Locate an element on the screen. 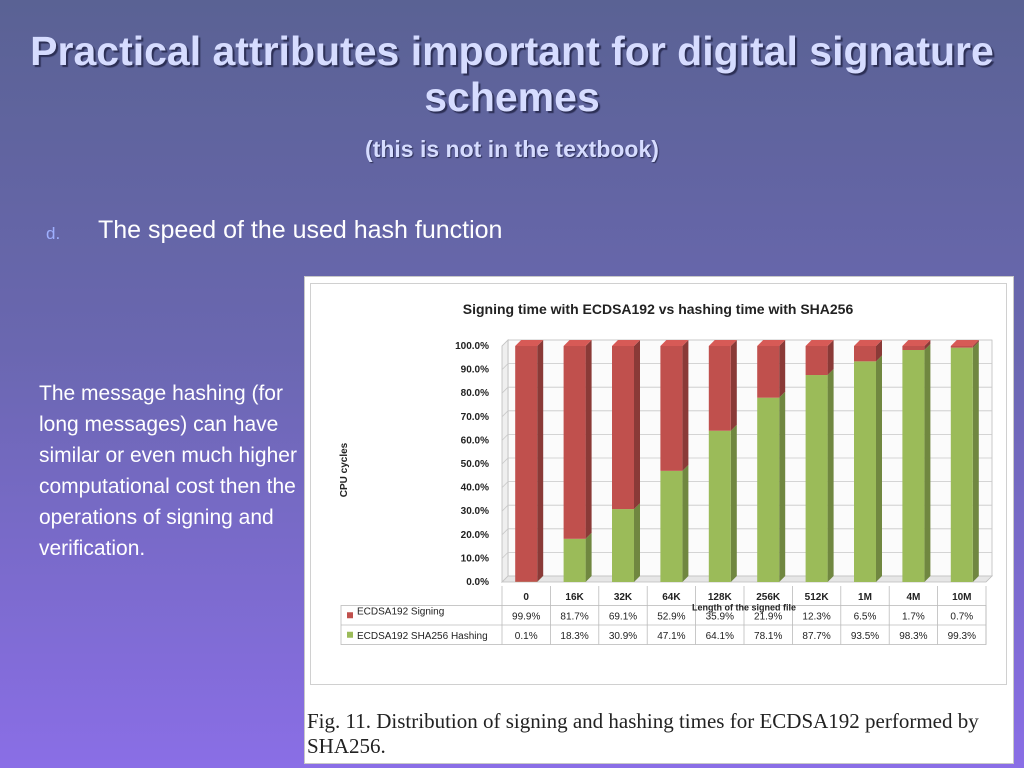 This screenshot has width=1024, height=768. y-tick-label: 90.0% is located at coordinates (475, 370).